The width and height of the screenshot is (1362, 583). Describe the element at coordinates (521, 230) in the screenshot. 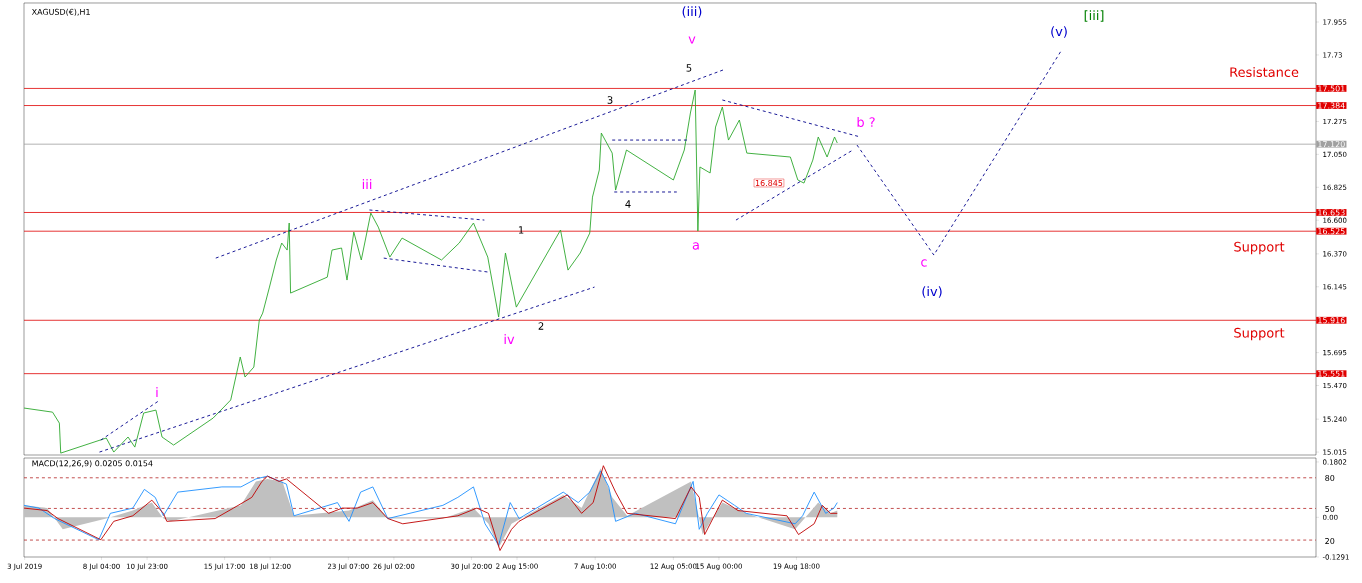

I see `annotation: 1` at that location.